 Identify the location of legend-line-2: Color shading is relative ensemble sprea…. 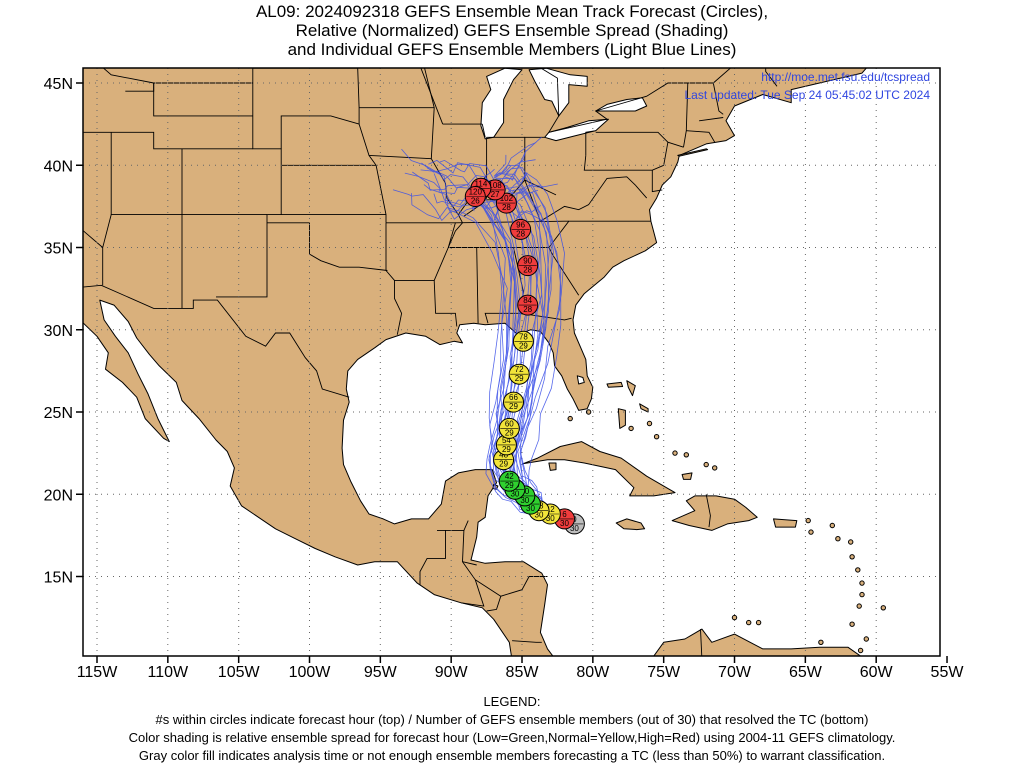
(512, 737).